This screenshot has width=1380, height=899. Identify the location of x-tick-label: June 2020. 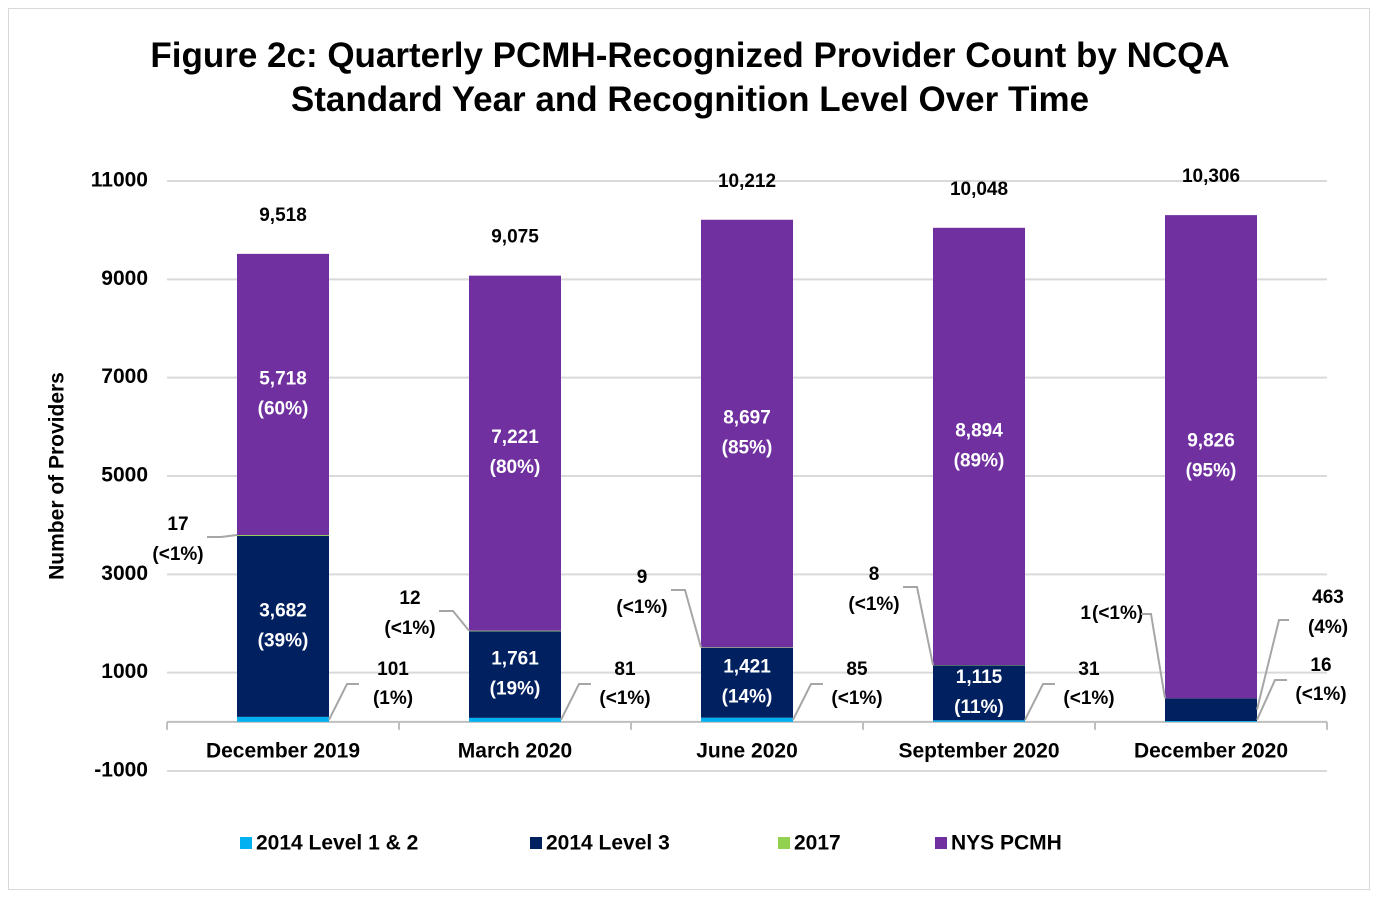
(747, 750).